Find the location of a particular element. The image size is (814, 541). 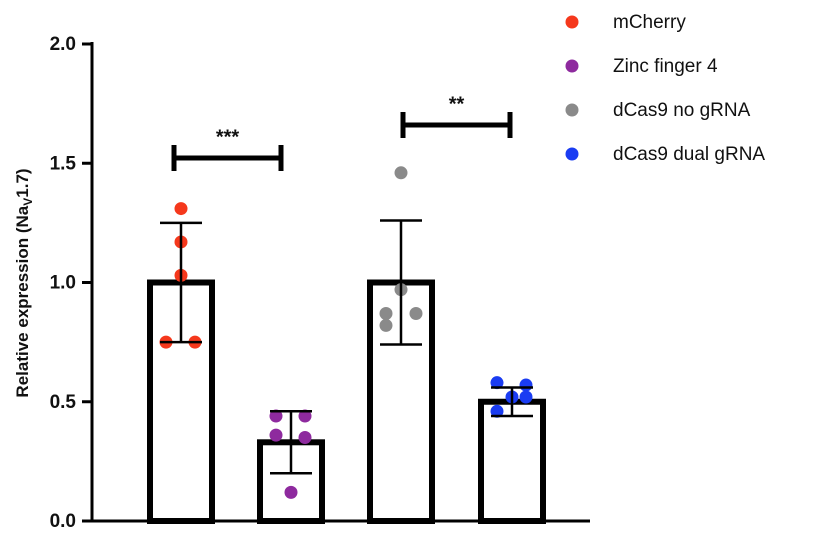

y-tick-label: 1.5 is located at coordinates (63, 163).